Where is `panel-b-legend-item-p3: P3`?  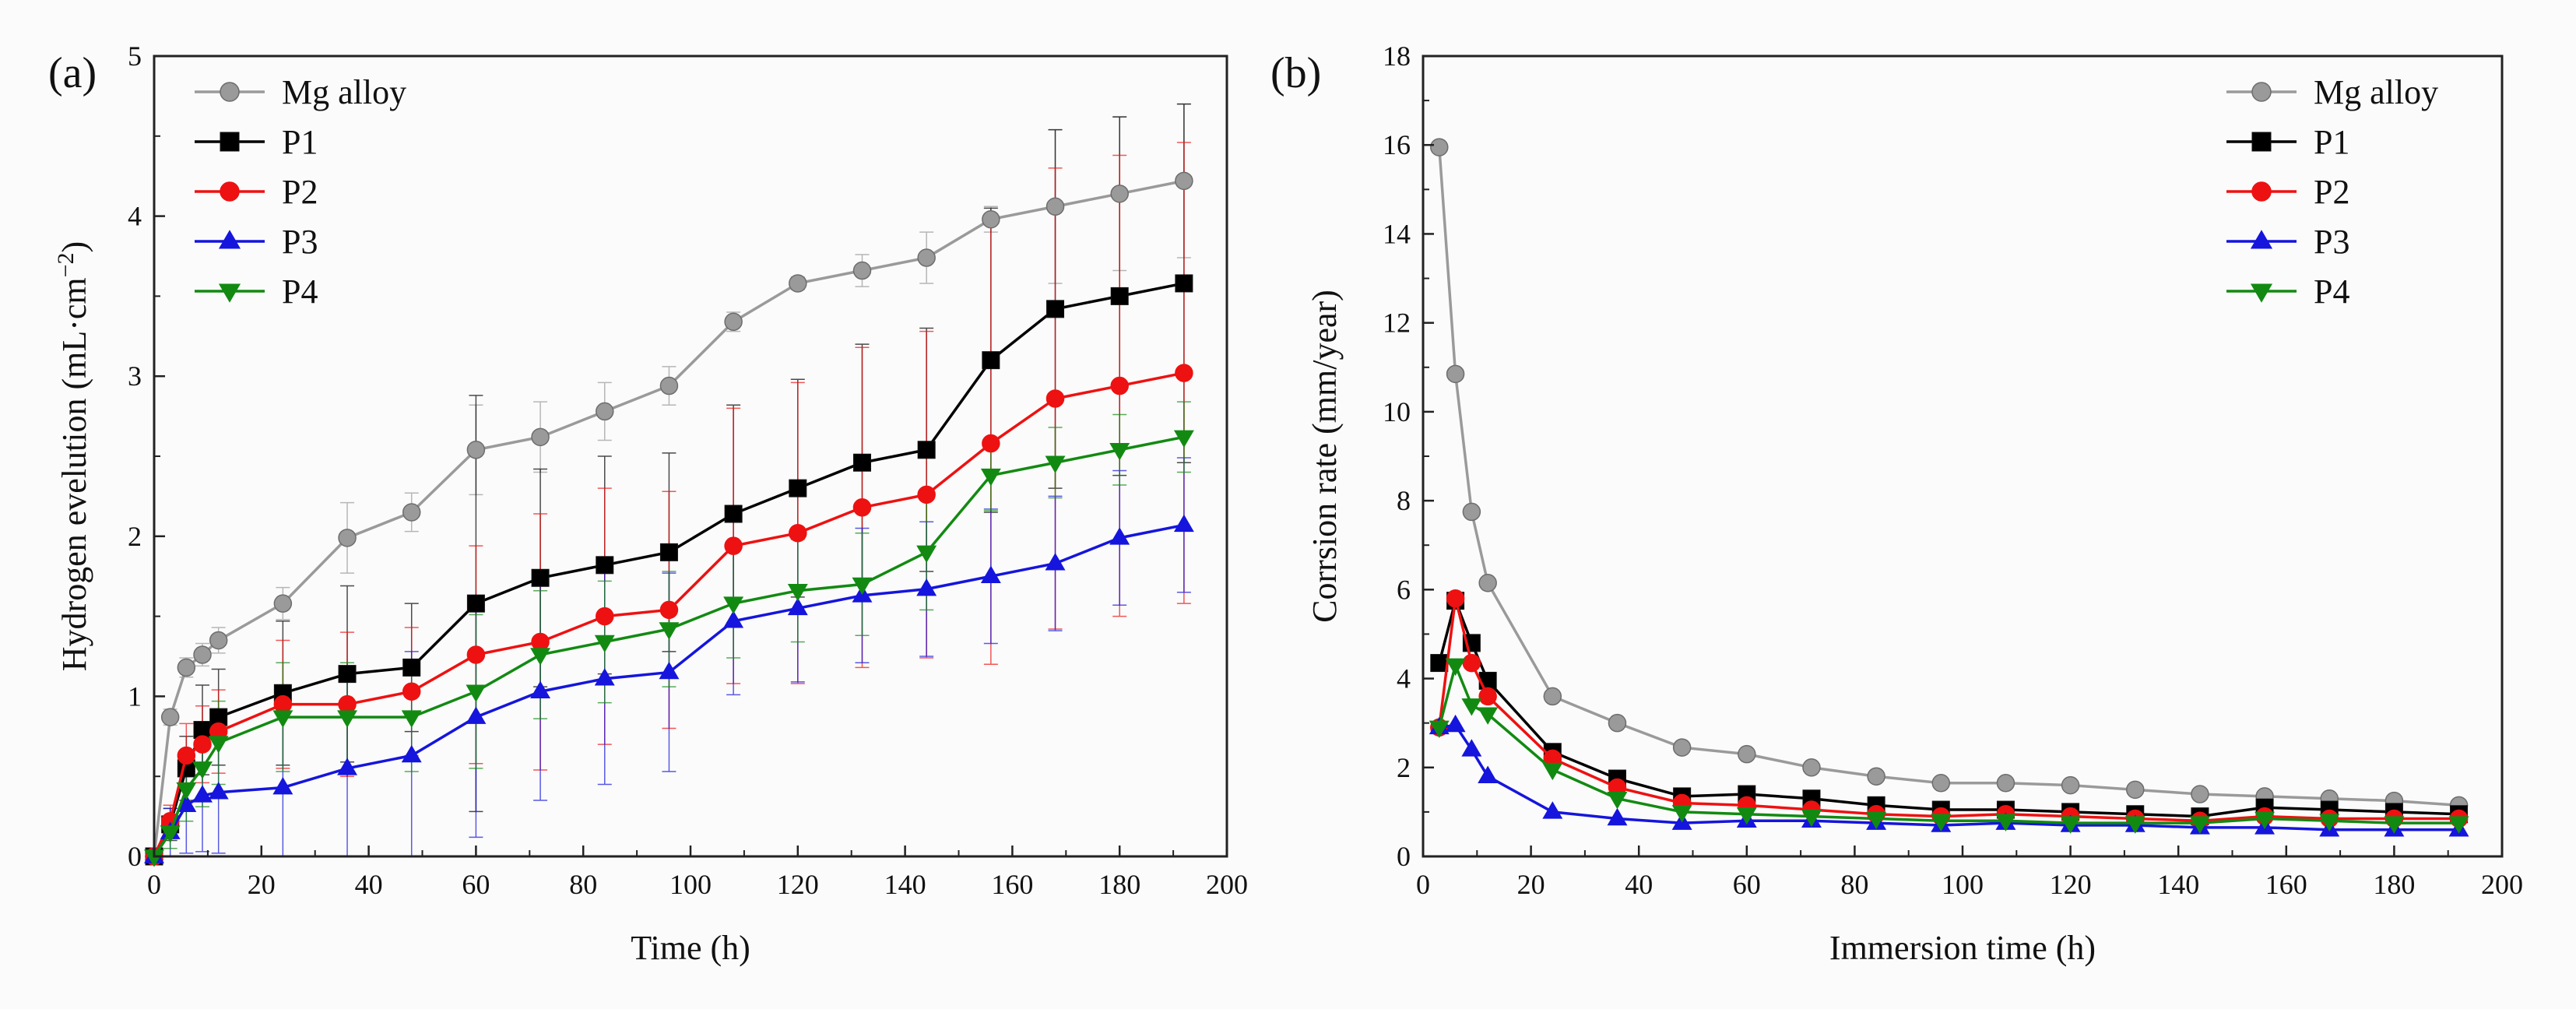
panel-b-legend-item-p3: P3 is located at coordinates (2287, 242).